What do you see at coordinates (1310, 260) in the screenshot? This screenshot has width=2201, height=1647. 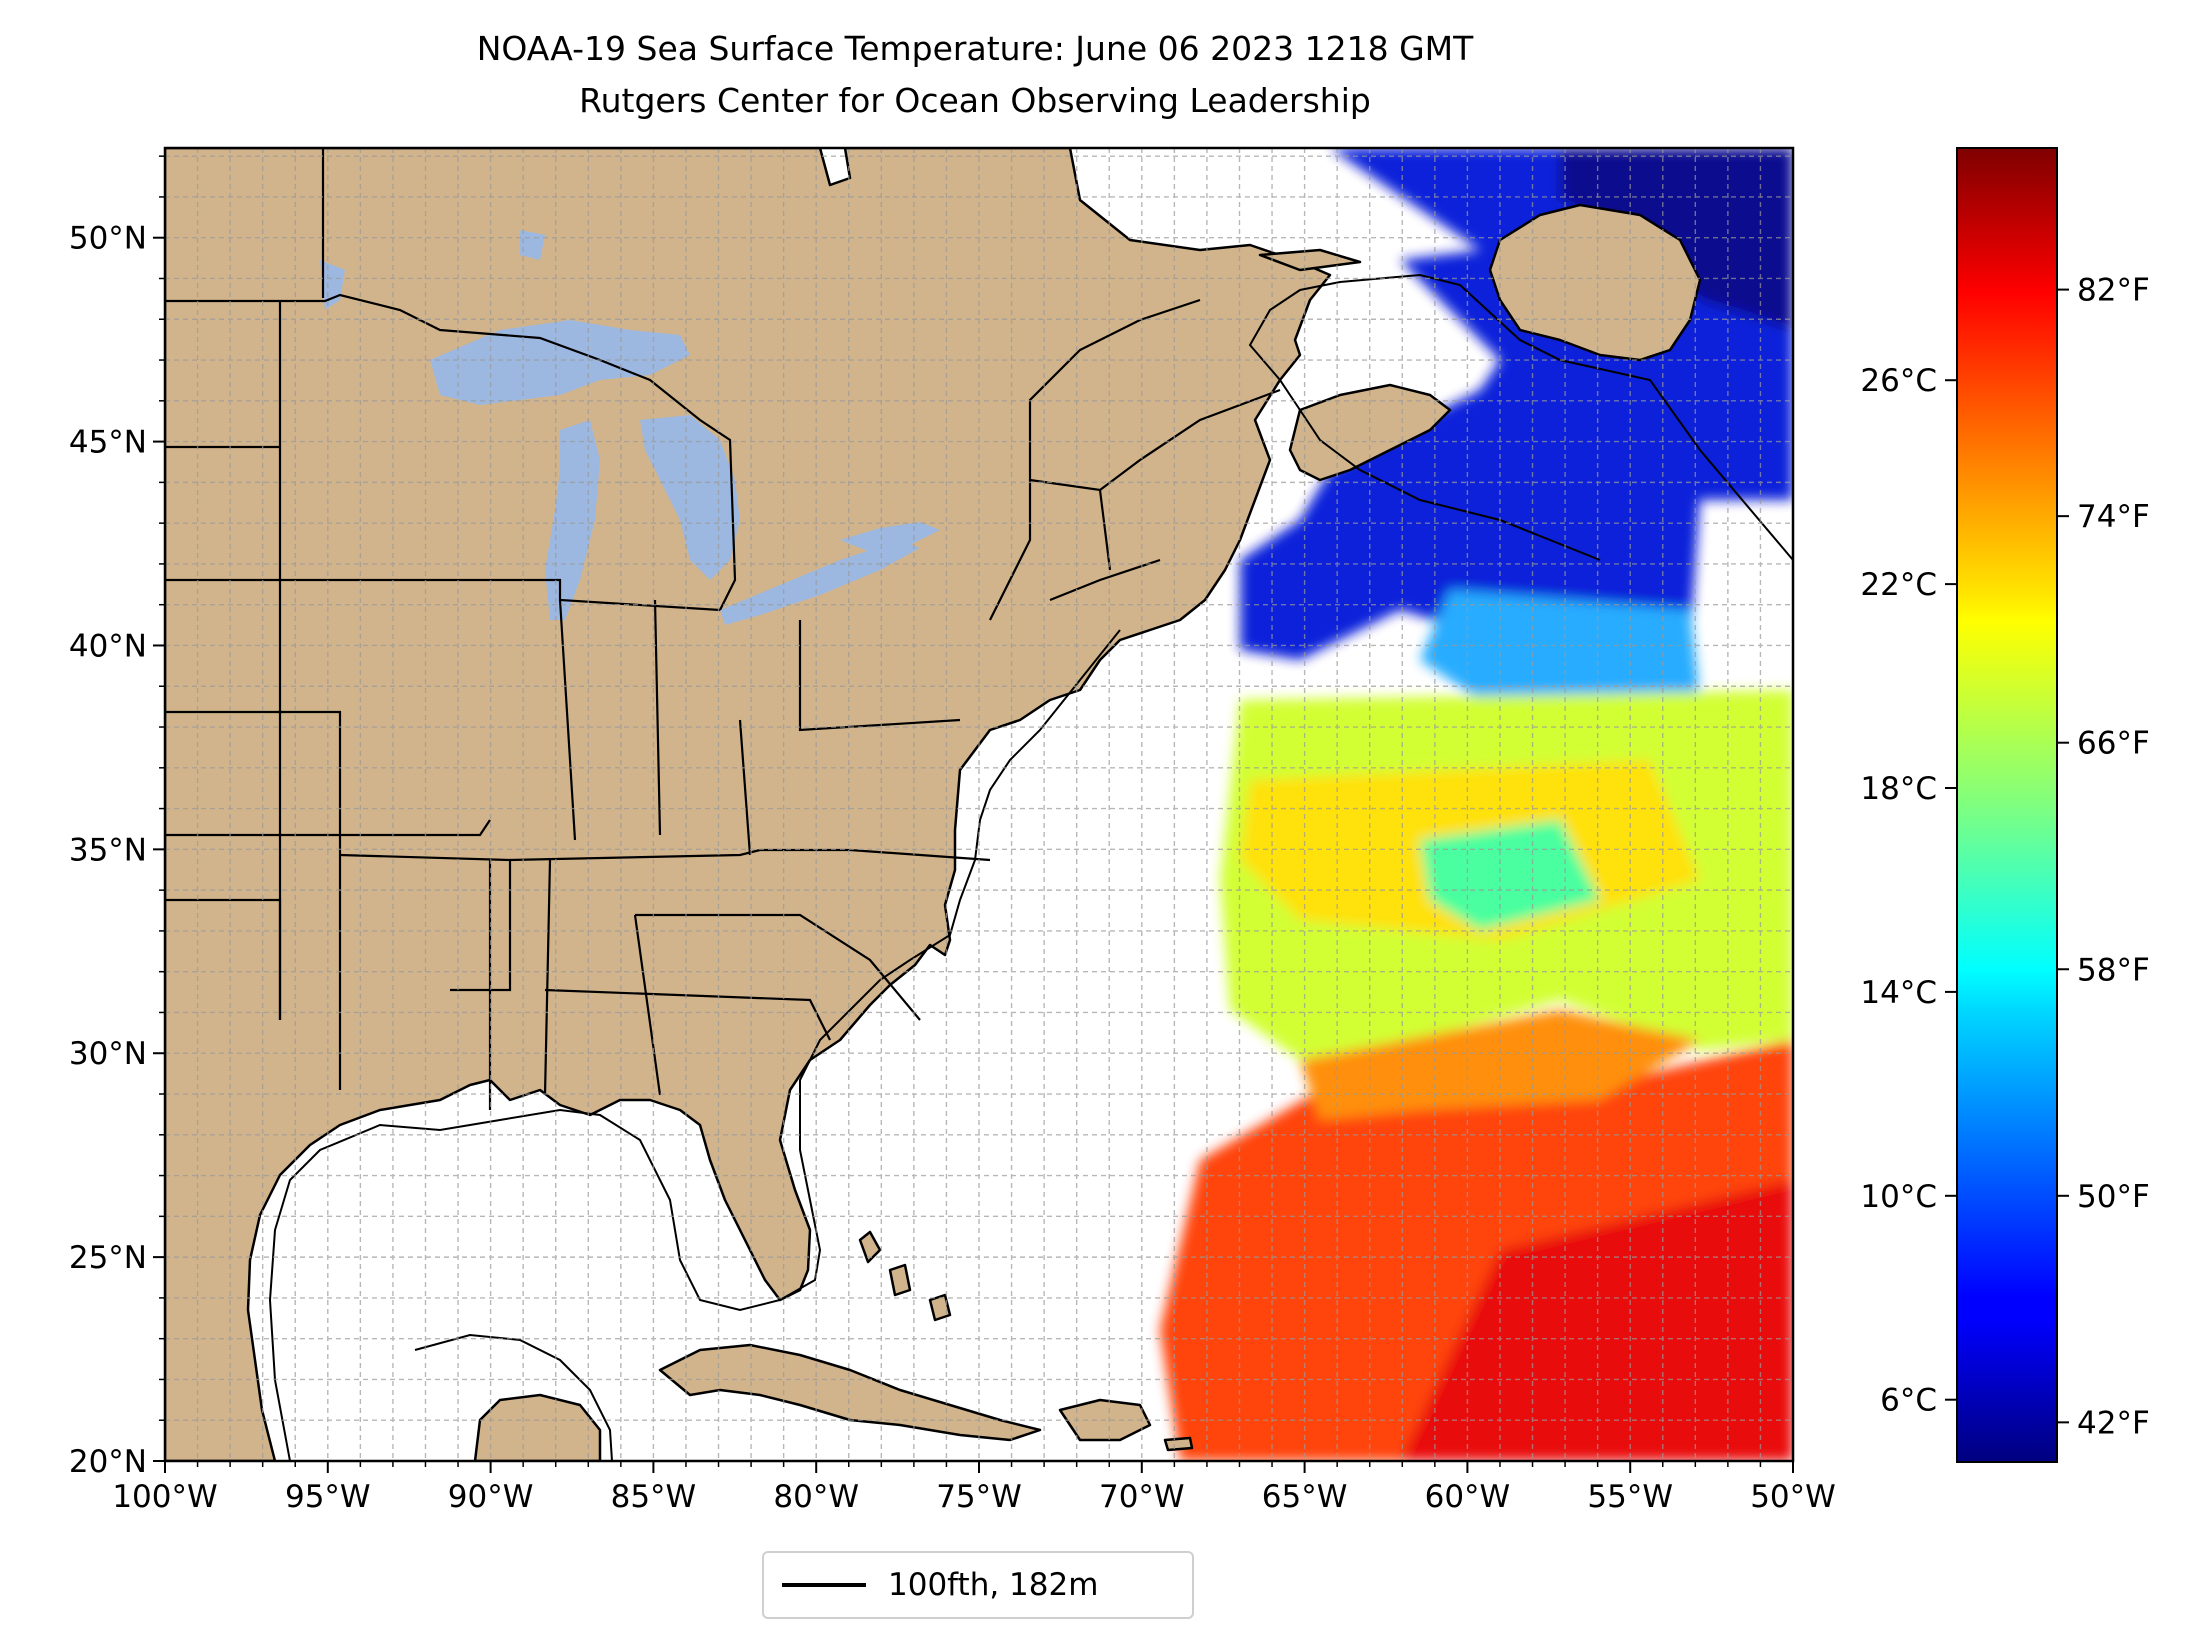 I see `anticosti-island` at bounding box center [1310, 260].